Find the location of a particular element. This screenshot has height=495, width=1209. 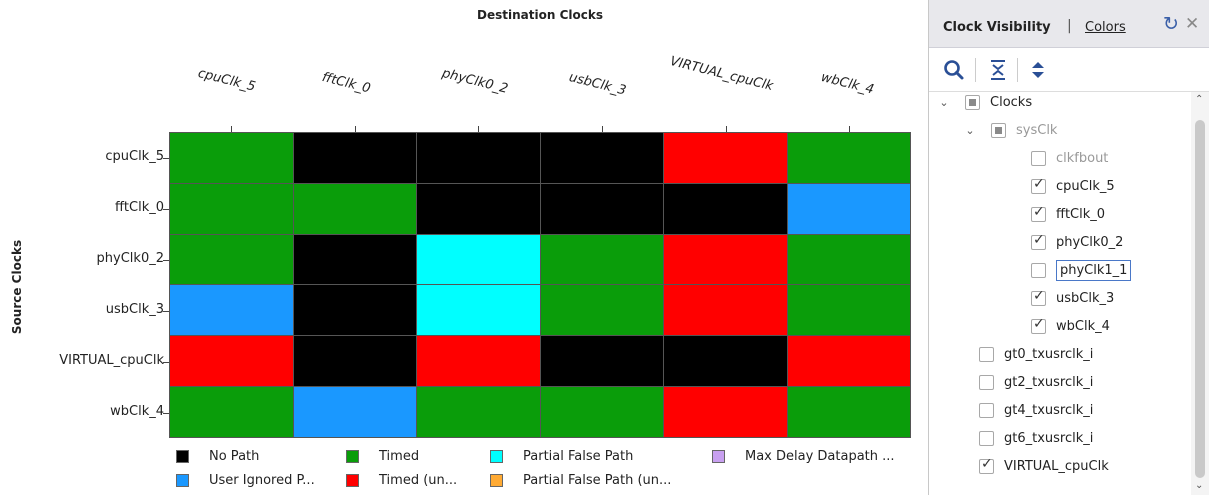

panel-toolbar is located at coordinates (1069, 70).